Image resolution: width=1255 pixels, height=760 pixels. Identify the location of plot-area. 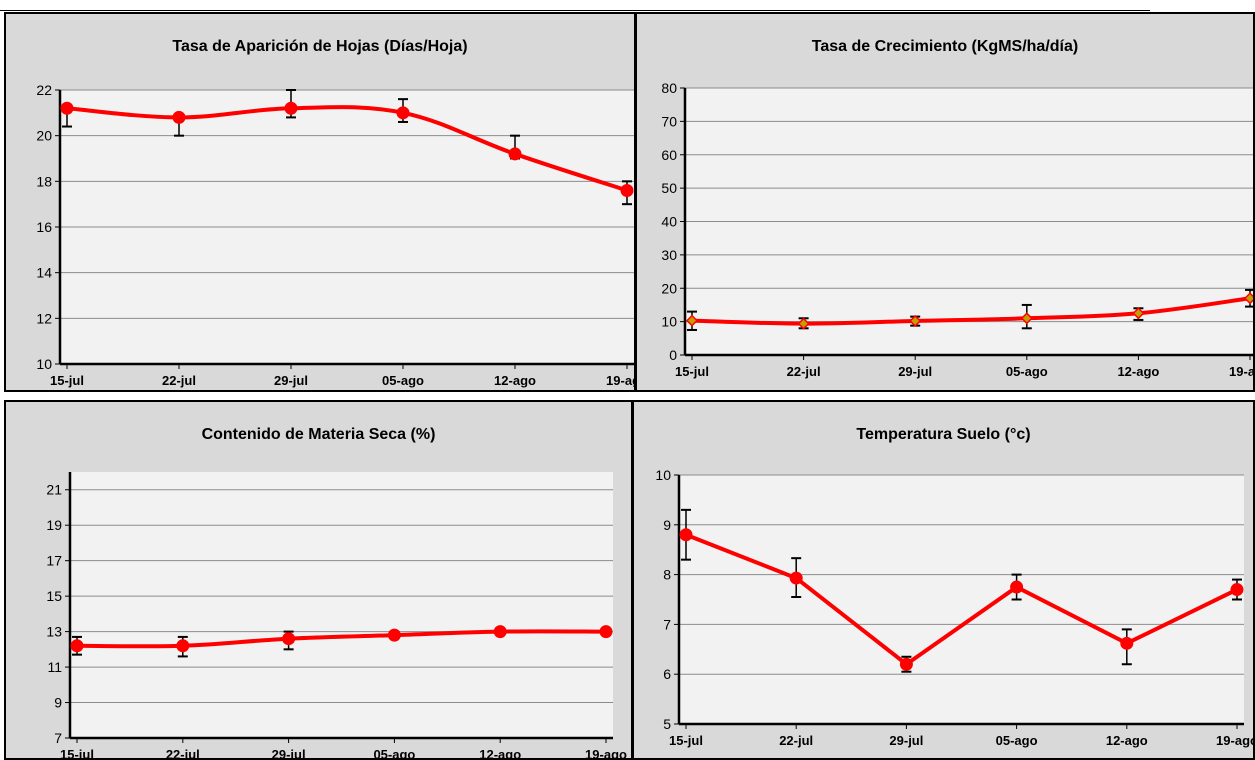
(961, 599).